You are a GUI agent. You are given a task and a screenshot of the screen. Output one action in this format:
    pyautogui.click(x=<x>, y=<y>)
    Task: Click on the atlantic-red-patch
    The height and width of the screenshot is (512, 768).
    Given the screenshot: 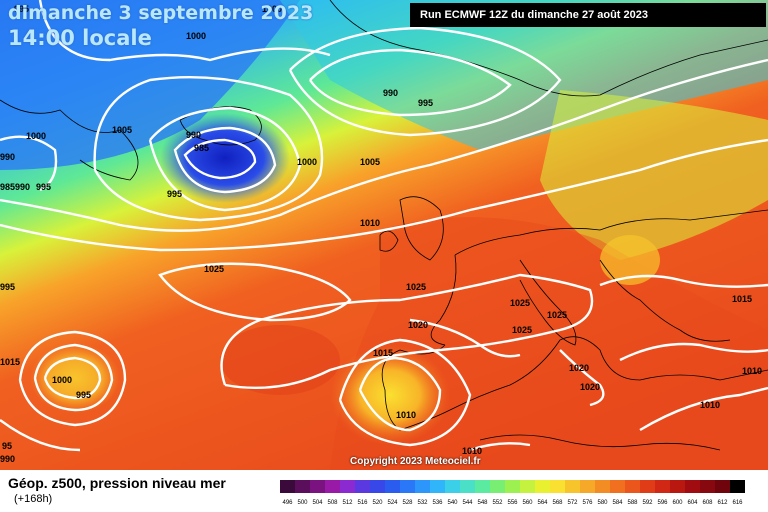 What is the action you would take?
    pyautogui.click(x=280, y=360)
    